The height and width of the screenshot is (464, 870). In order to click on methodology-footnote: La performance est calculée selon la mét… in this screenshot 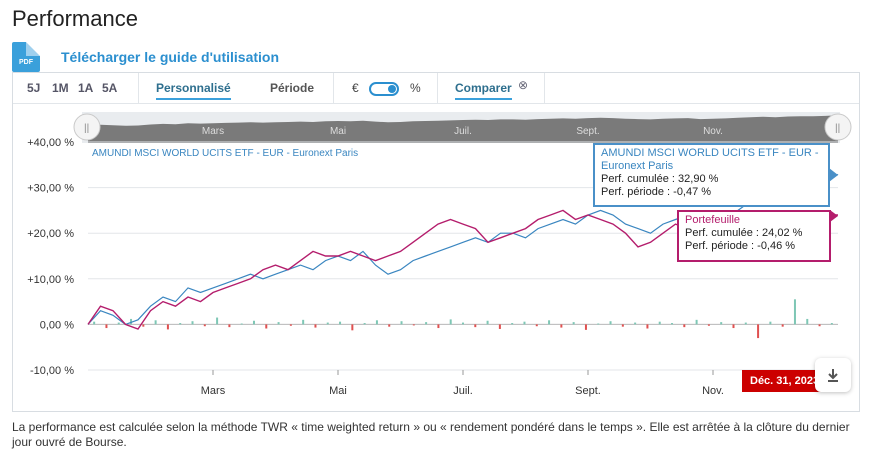, I will do `click(431, 434)`.